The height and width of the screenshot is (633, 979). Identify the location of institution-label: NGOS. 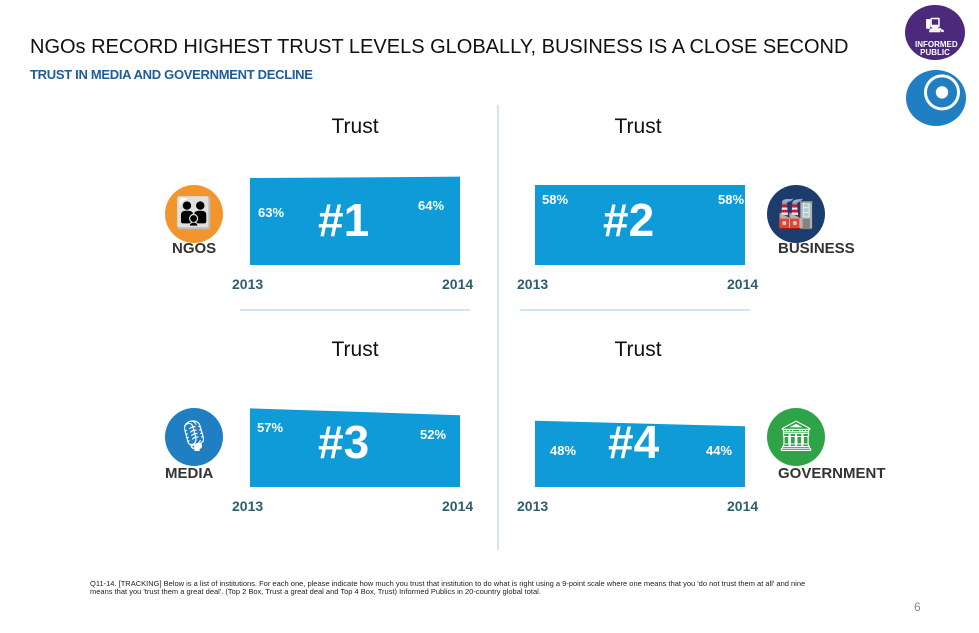
(194, 248).